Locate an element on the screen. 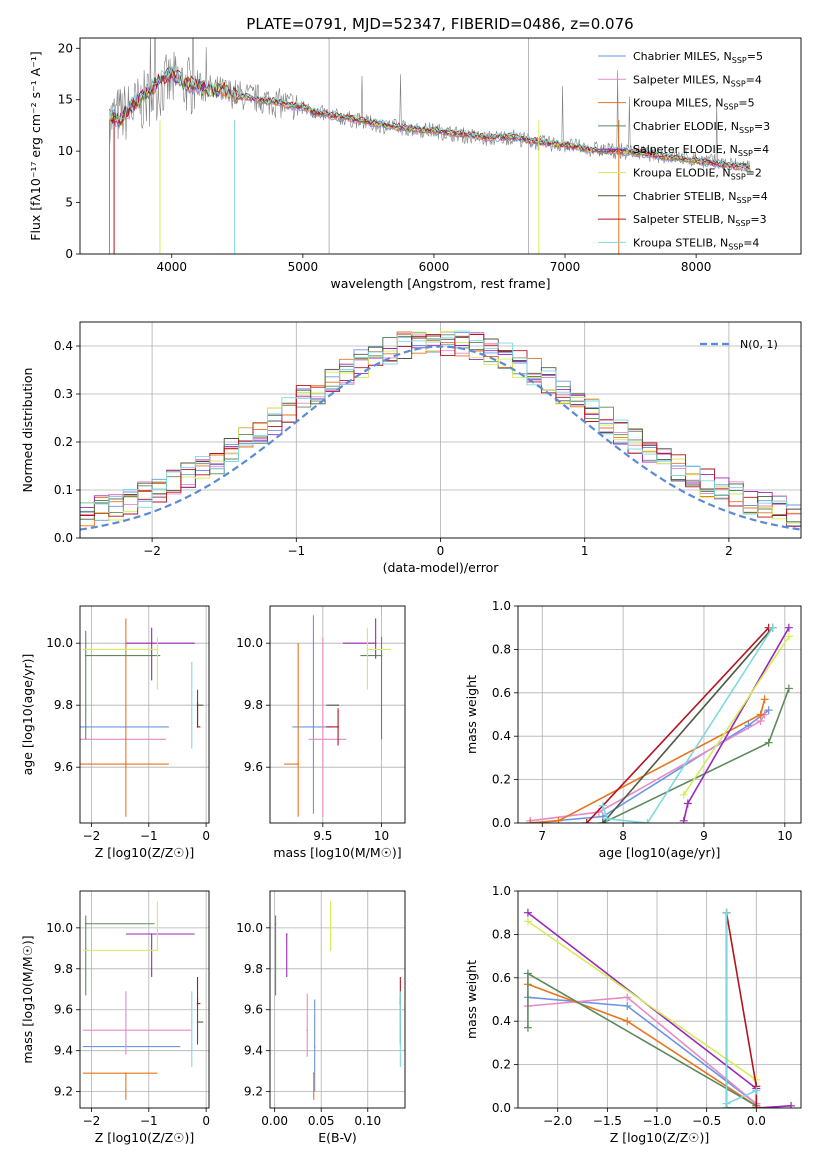  panel-ebv: 0.00 0.05 0.10 9.2 9.4 9.6 9.8 10.0 E(B-V) is located at coordinates (321, 1017).